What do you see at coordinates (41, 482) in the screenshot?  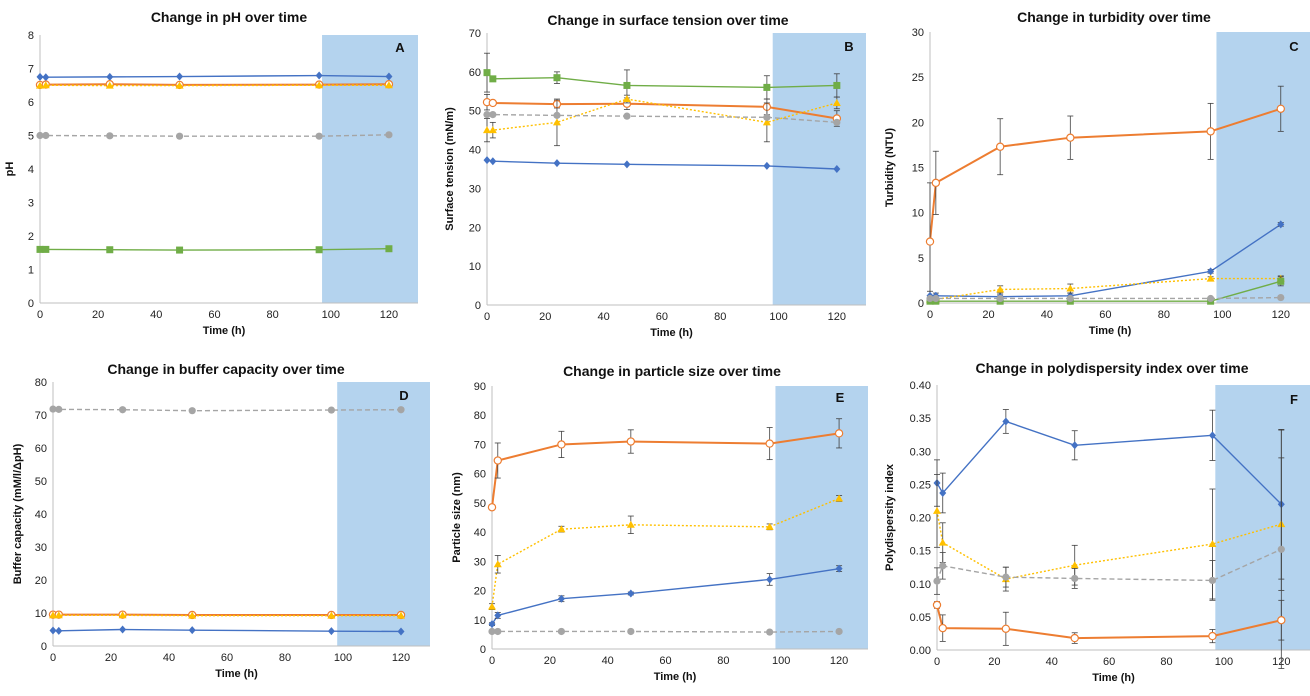 I see `y-tick-label: 50` at bounding box center [41, 482].